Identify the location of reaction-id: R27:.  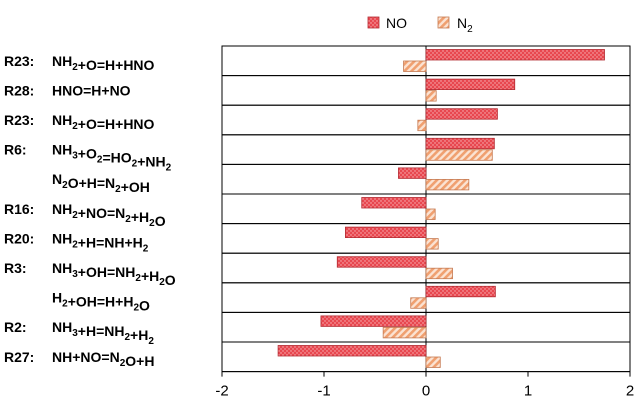
(19, 357).